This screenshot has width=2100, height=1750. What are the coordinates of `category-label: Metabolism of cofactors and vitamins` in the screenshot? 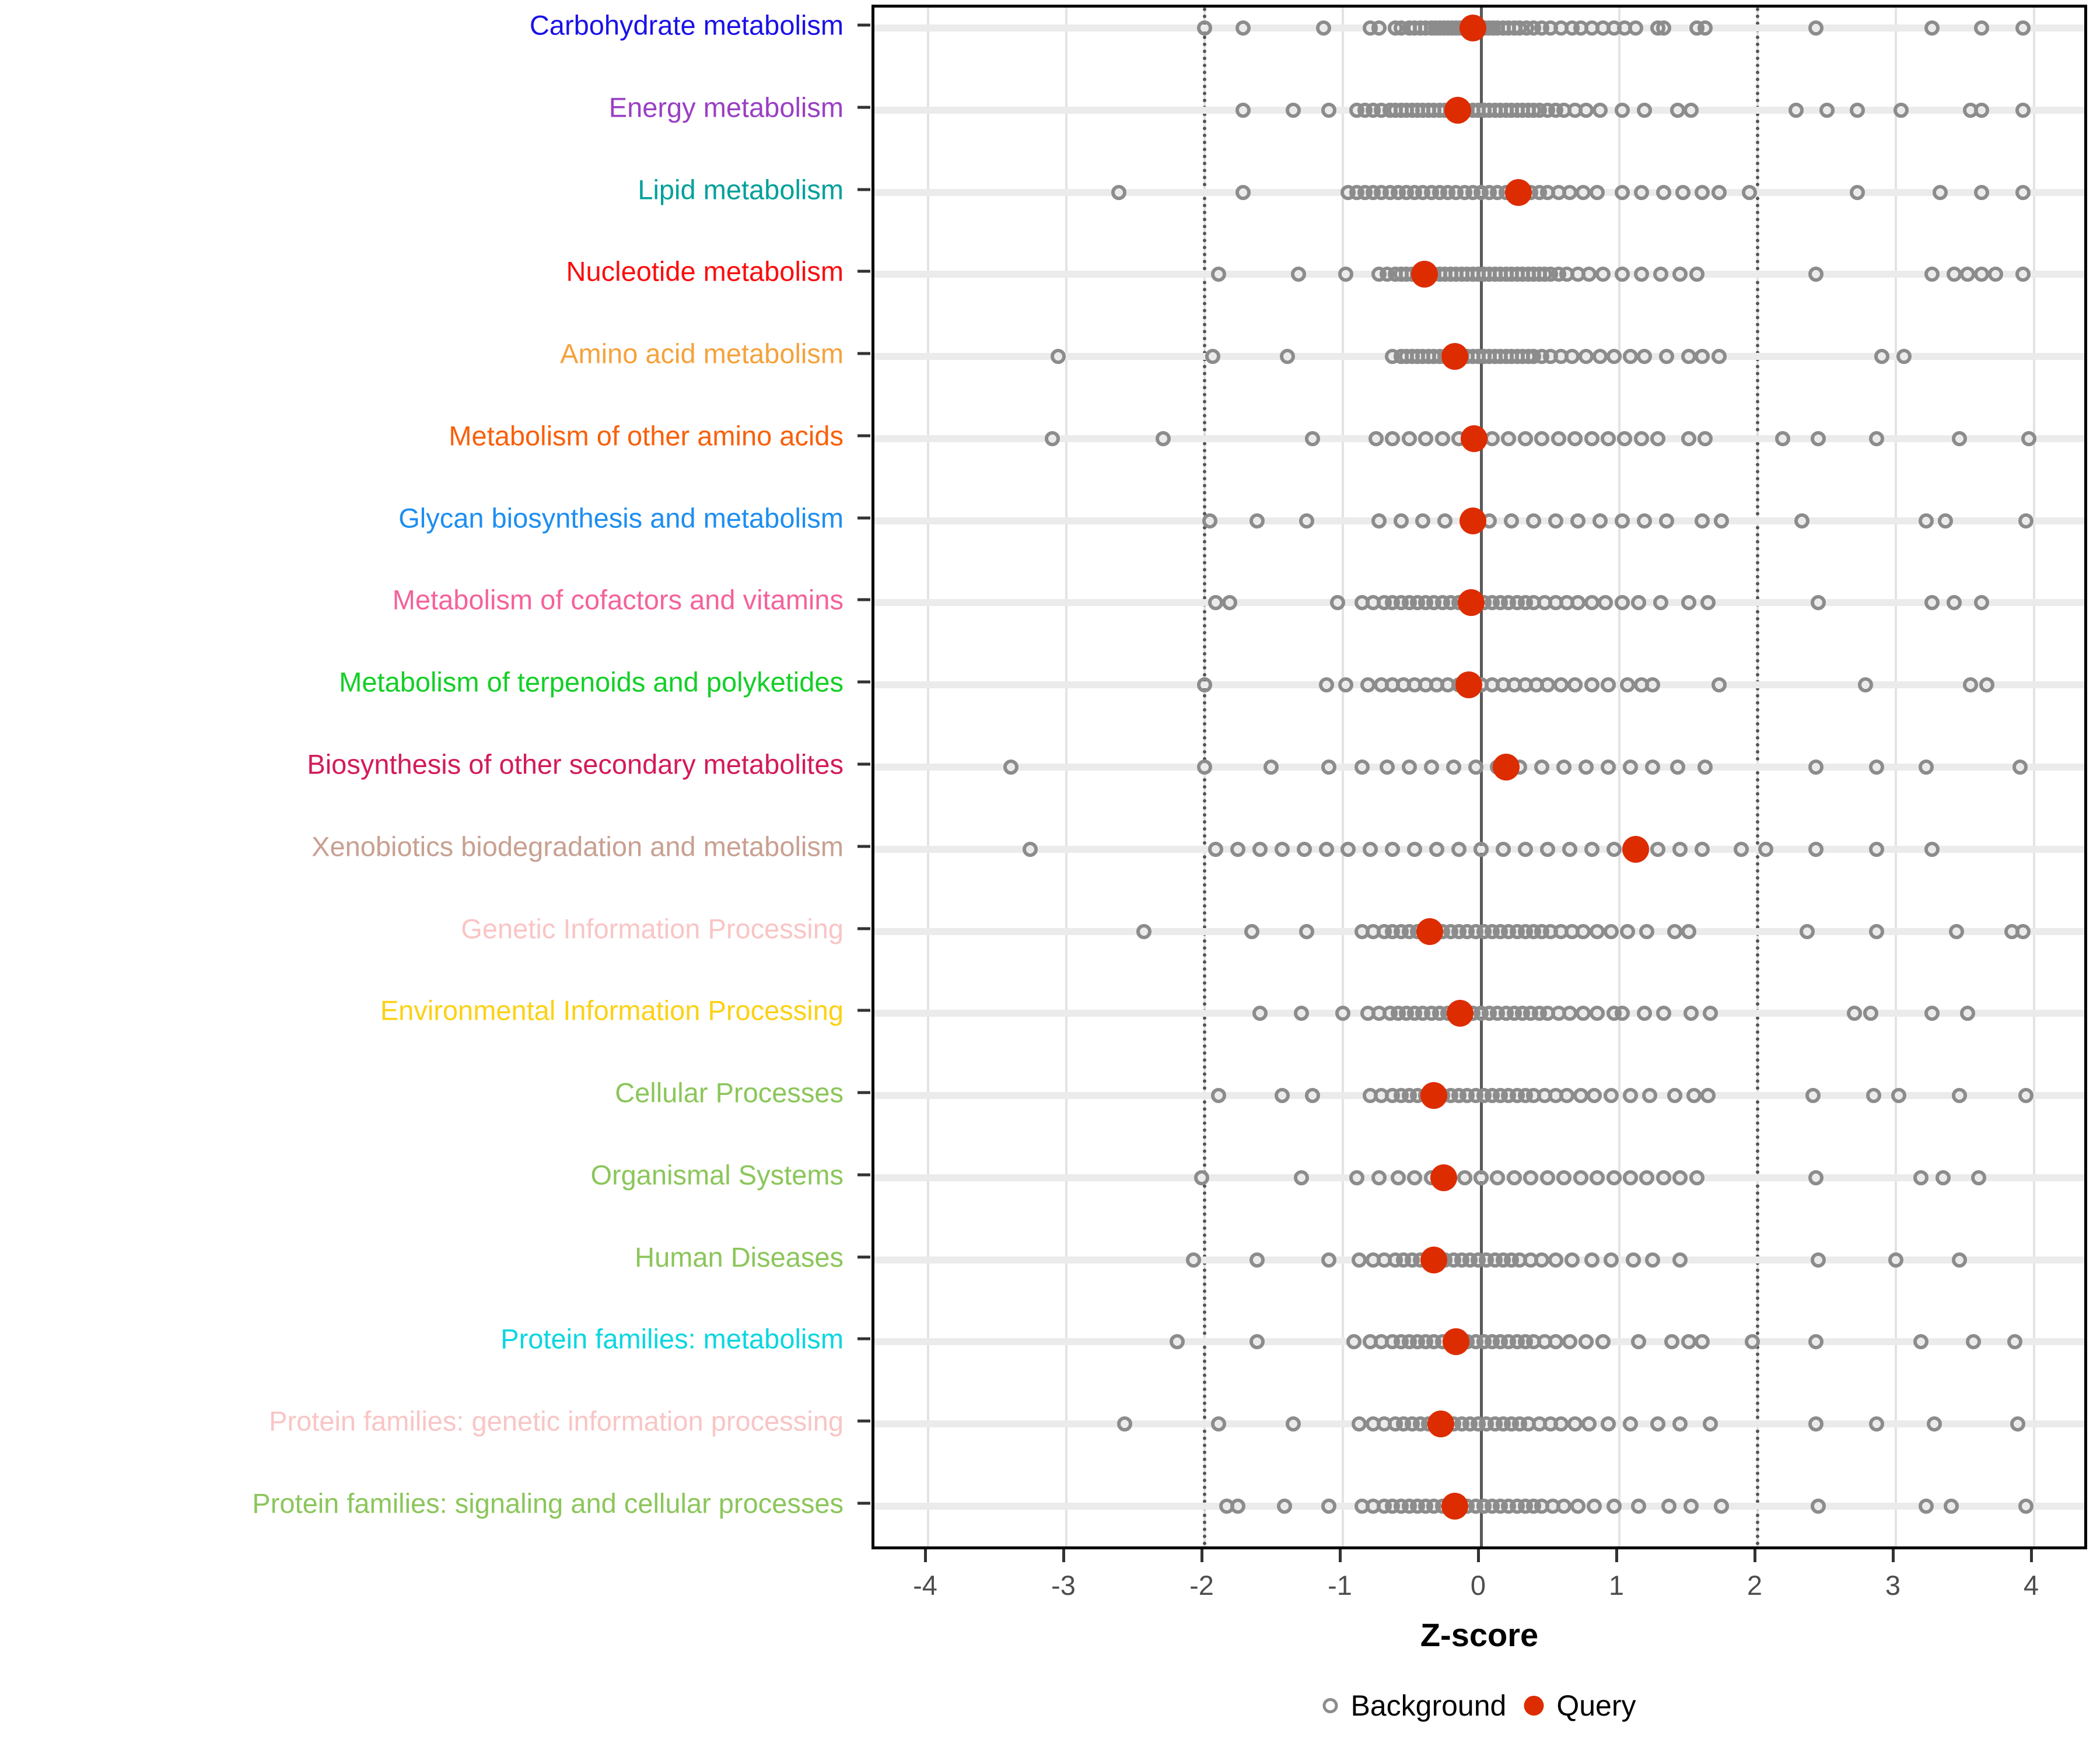 It's located at (618, 599).